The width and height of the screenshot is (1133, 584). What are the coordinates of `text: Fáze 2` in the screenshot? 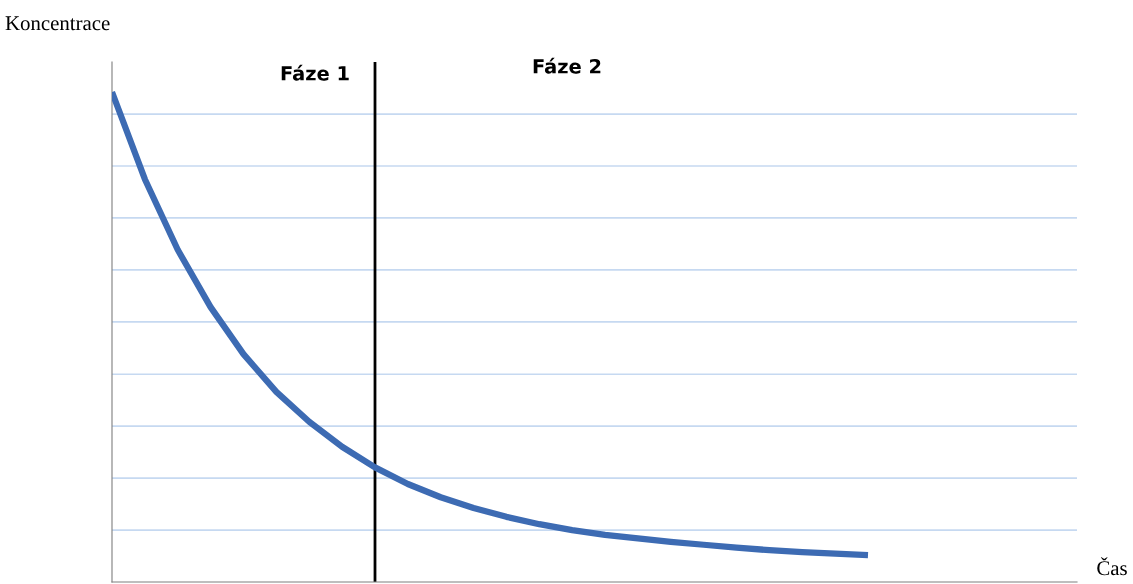 It's located at (567, 65).